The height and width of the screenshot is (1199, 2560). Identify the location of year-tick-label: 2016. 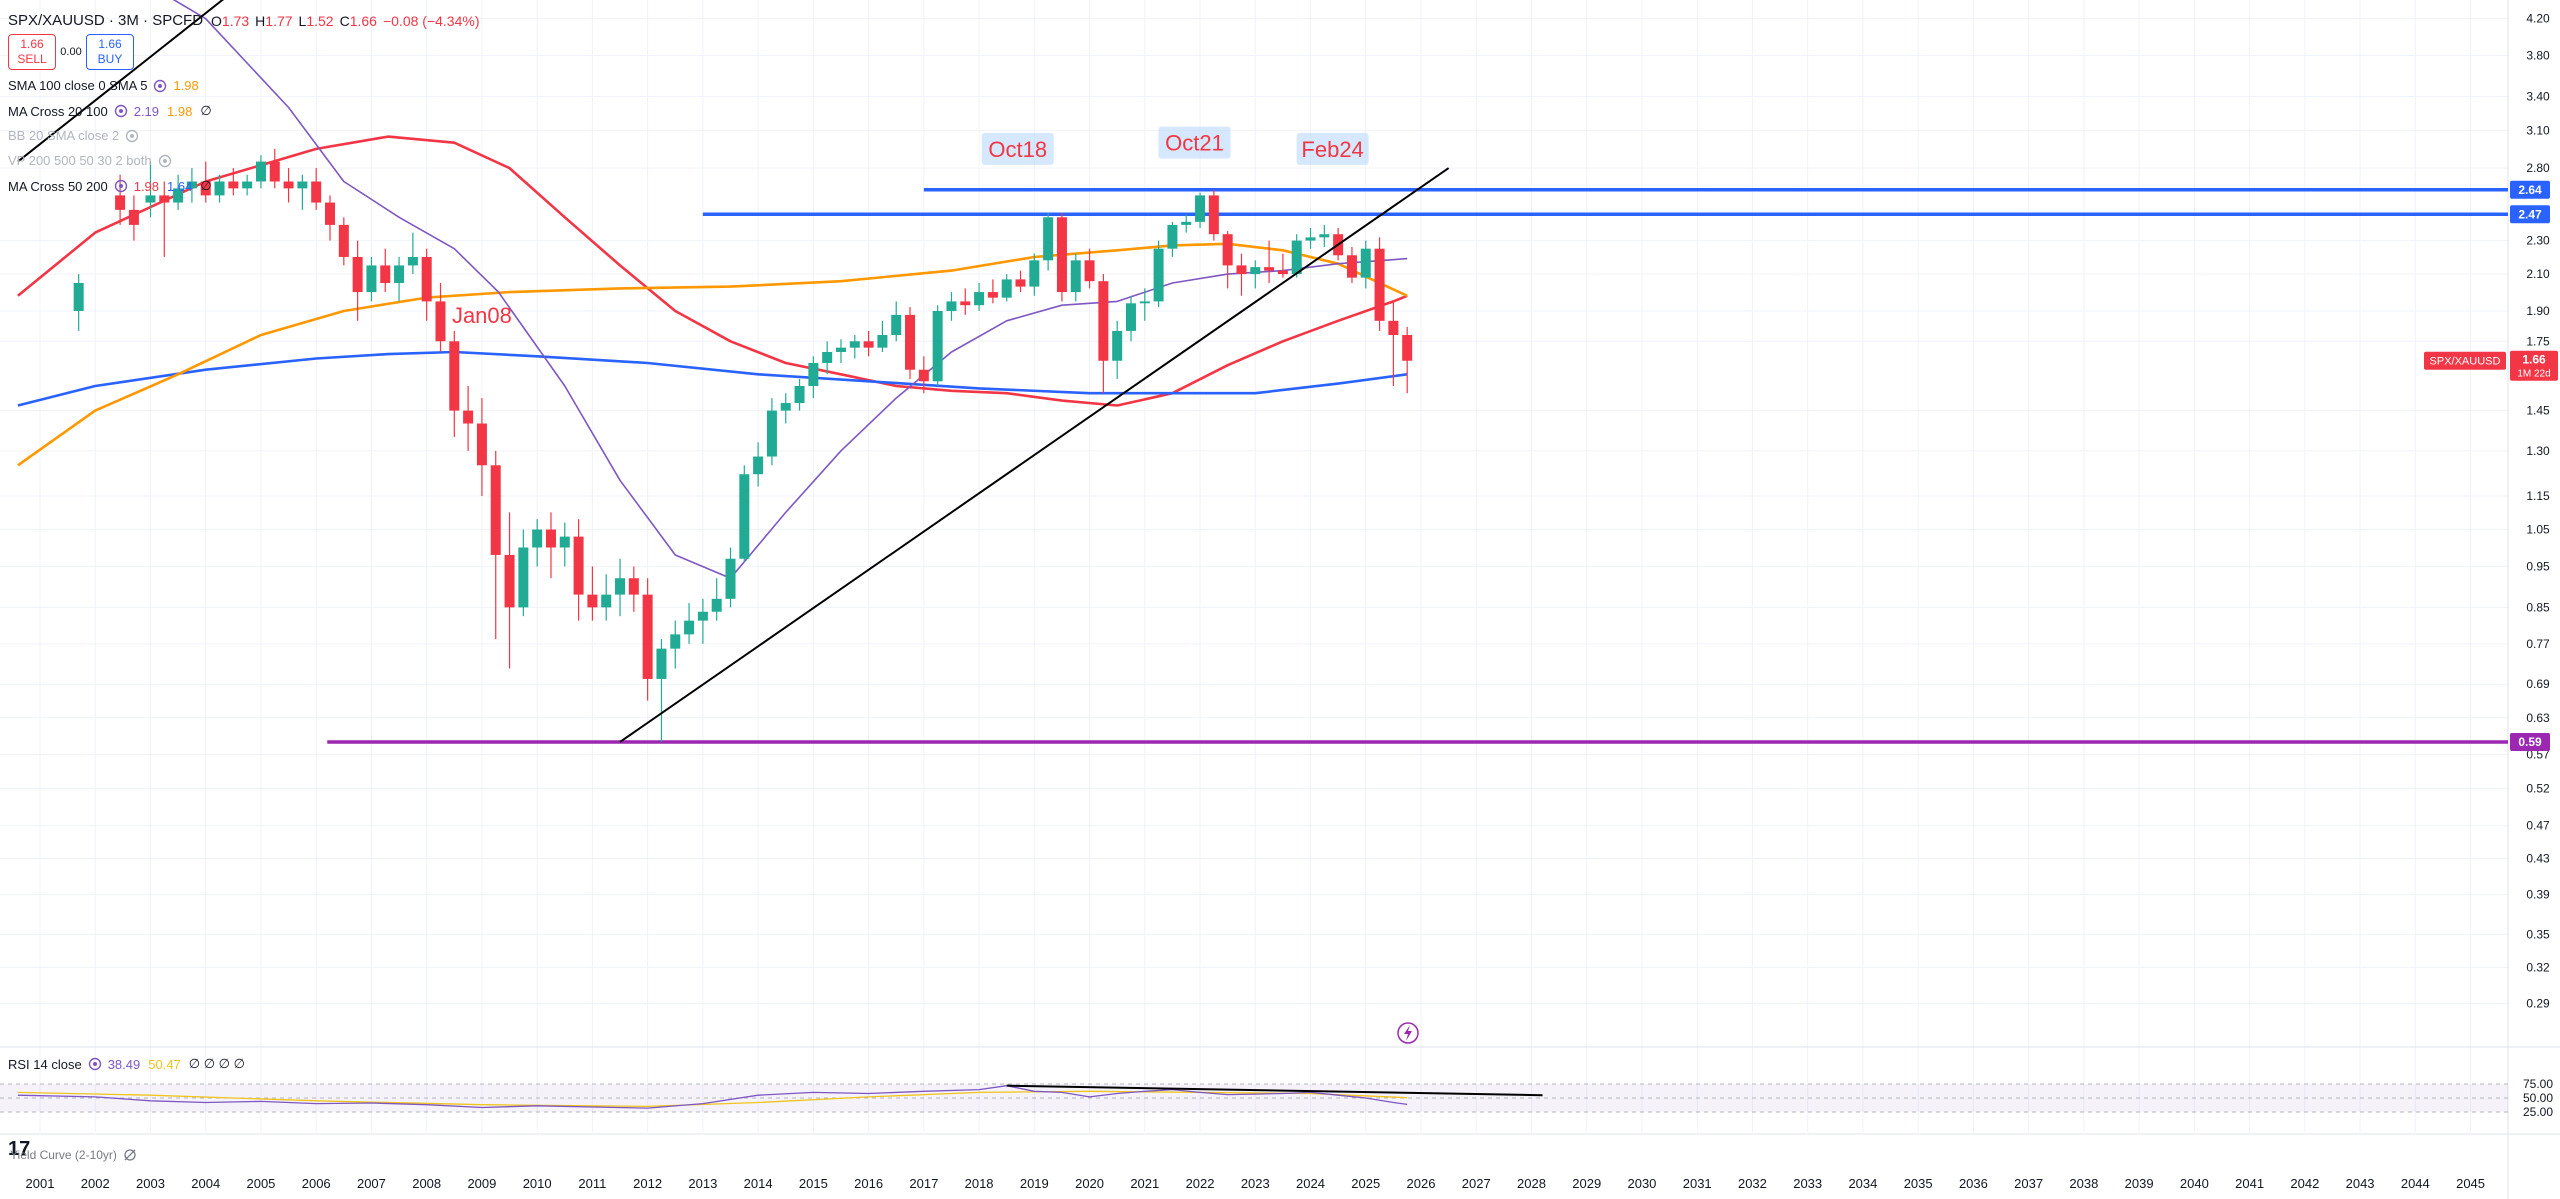
(868, 1183).